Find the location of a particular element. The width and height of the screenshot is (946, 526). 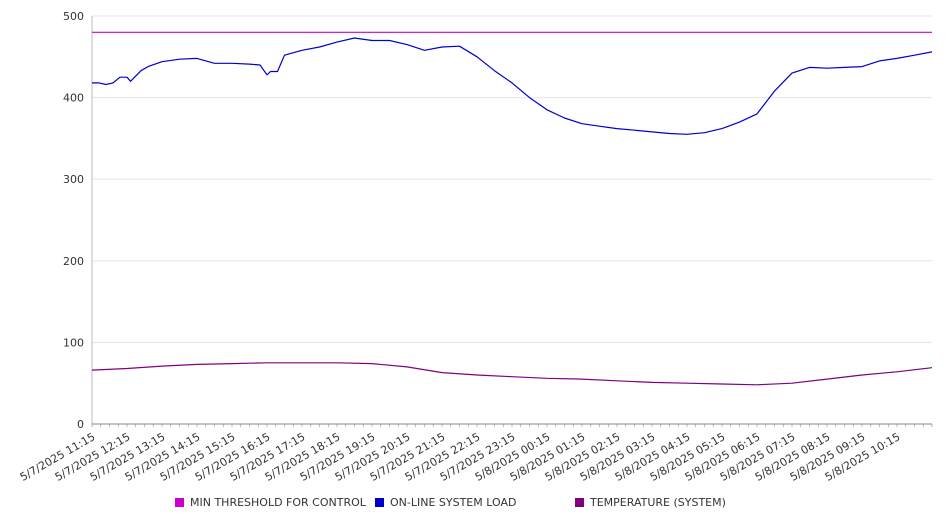

legend-swatch-system-load is located at coordinates (379, 502).